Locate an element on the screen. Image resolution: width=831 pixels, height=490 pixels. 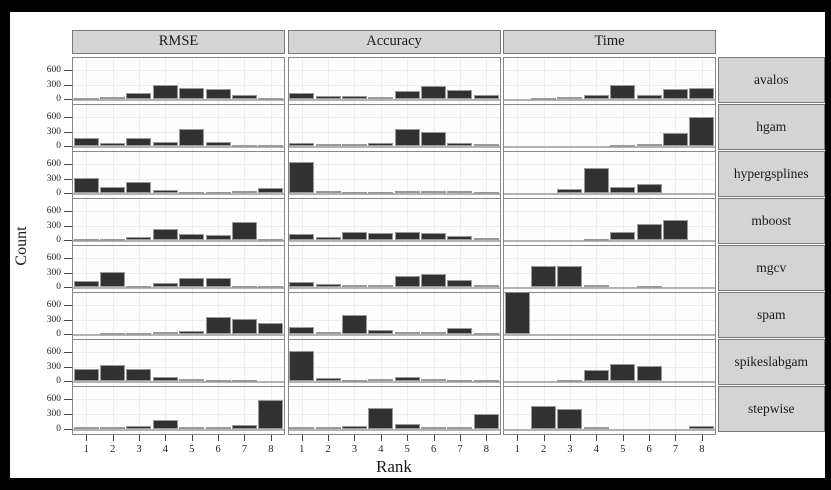
bar-avalos-accuracy-rank3 is located at coordinates (354, 98).